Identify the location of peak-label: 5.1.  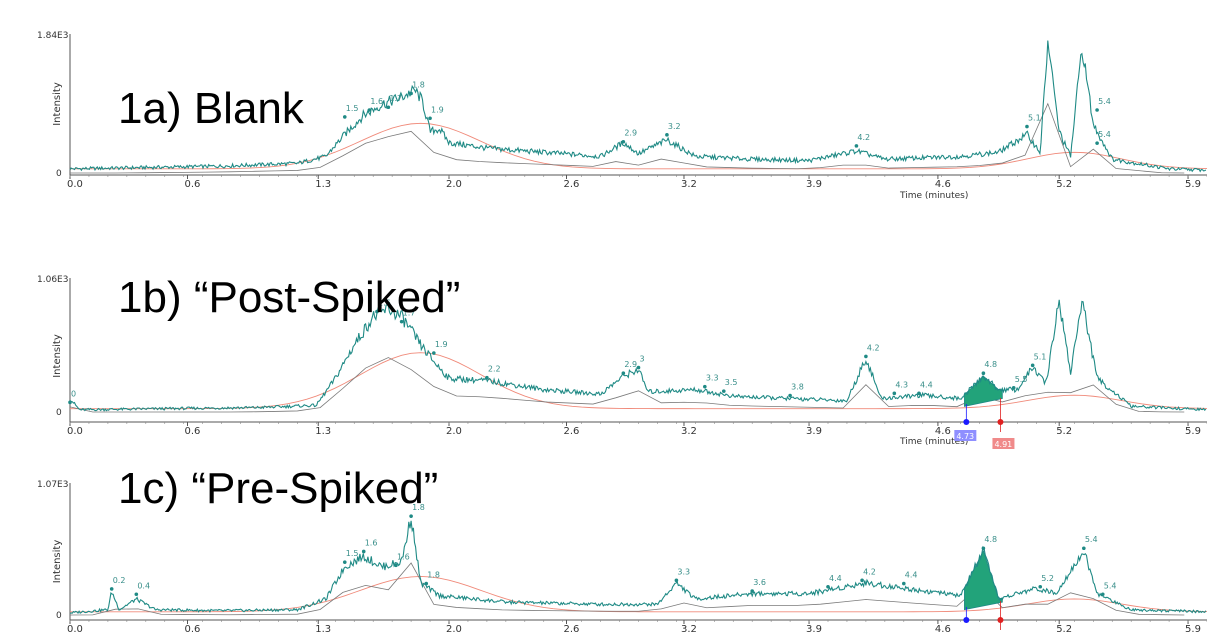
(1040, 356).